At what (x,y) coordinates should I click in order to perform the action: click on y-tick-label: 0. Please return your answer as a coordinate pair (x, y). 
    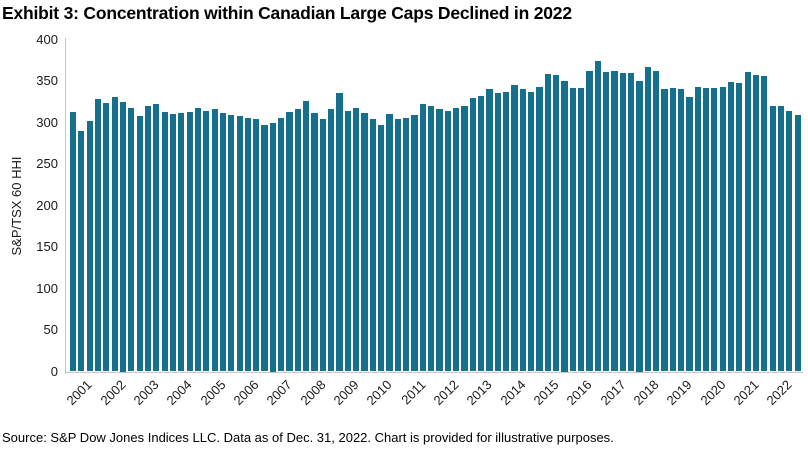
    Looking at the image, I should click on (54, 371).